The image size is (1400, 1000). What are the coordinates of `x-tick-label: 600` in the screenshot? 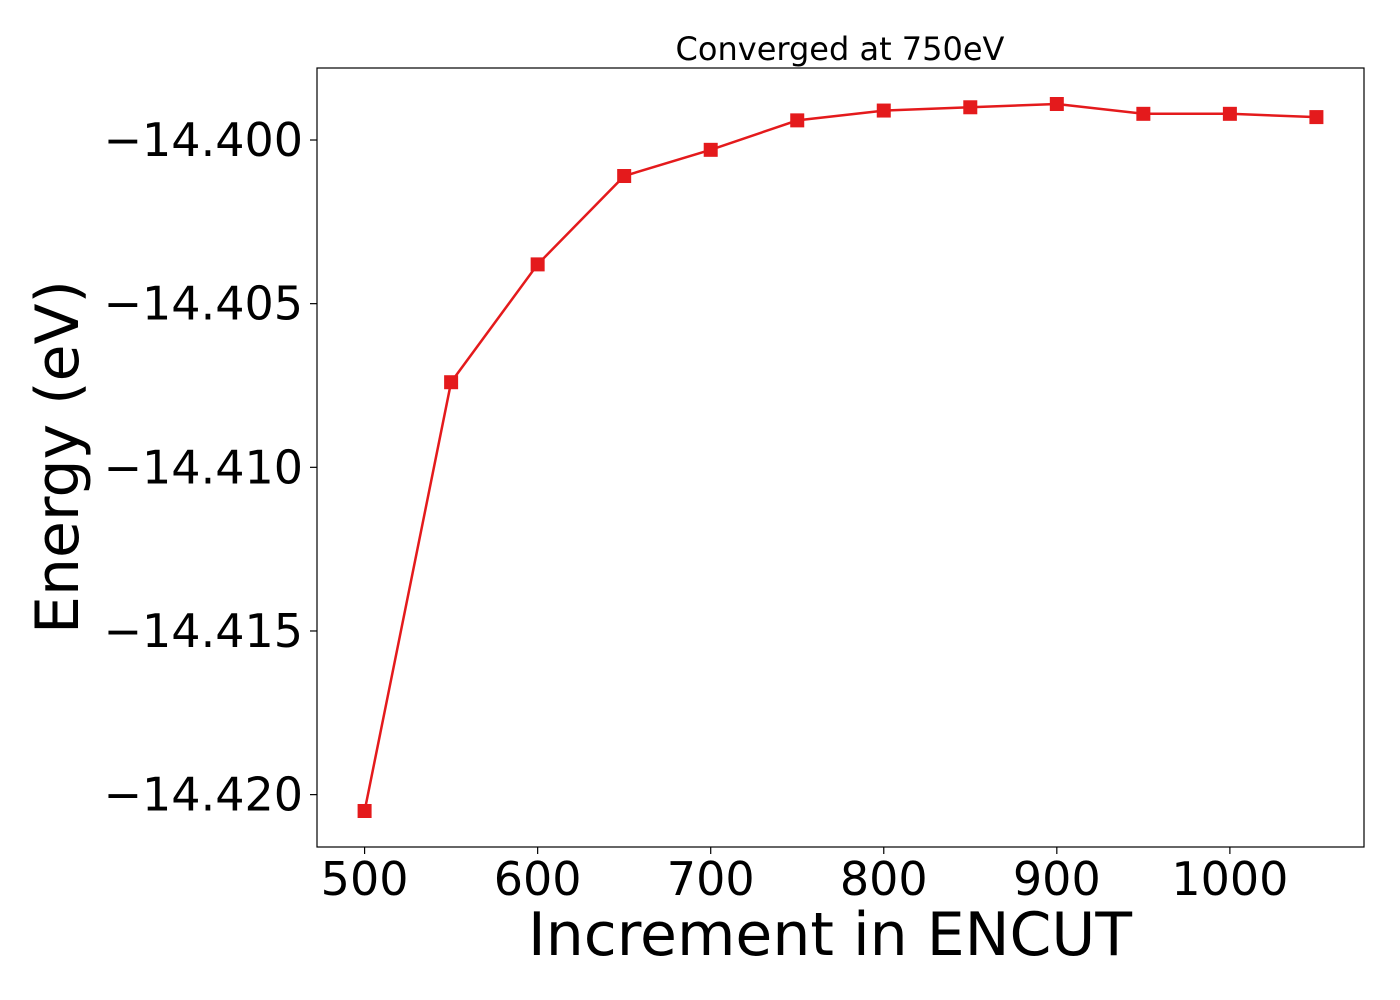 It's located at (538, 879).